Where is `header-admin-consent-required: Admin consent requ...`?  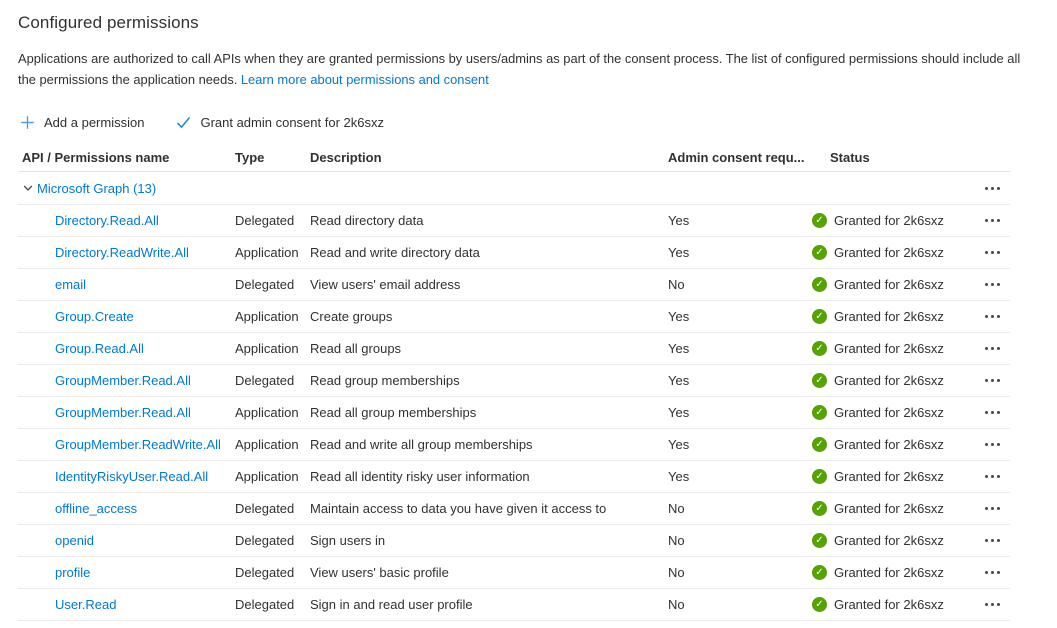 header-admin-consent-required: Admin consent requ... is located at coordinates (736, 157).